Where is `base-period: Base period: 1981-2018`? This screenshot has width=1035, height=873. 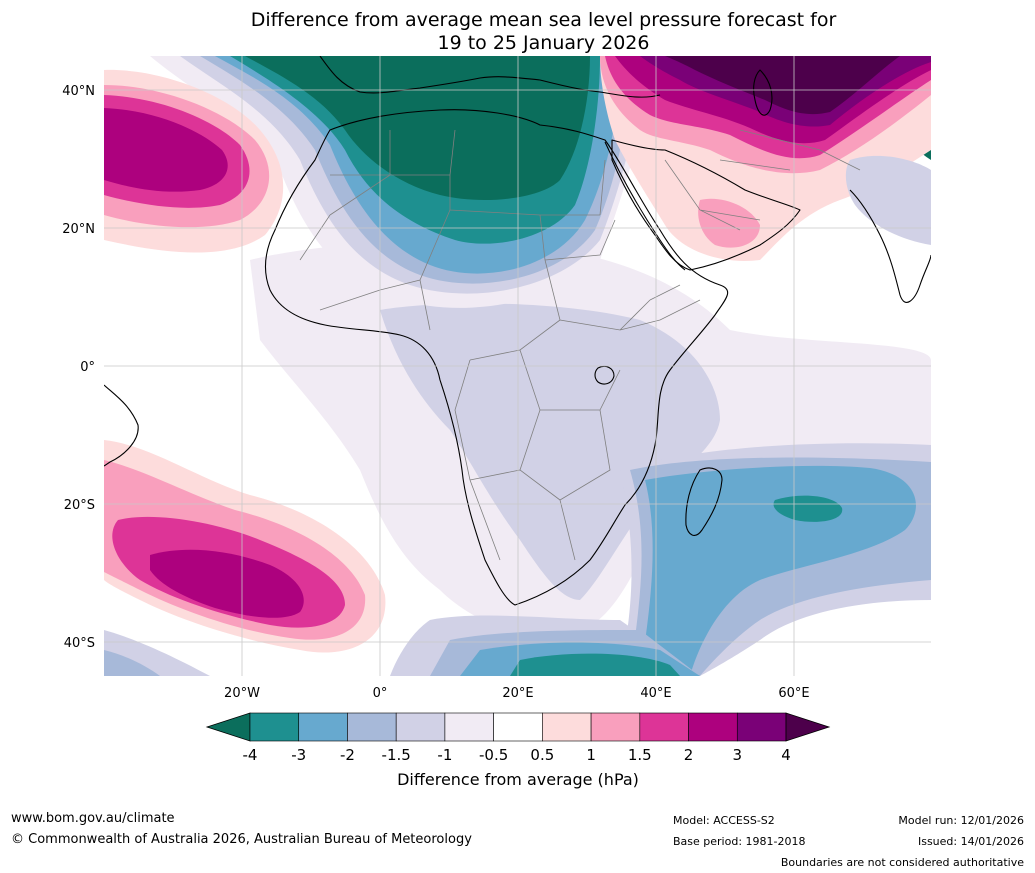 base-period: Base period: 1981-2018 is located at coordinates (739, 841).